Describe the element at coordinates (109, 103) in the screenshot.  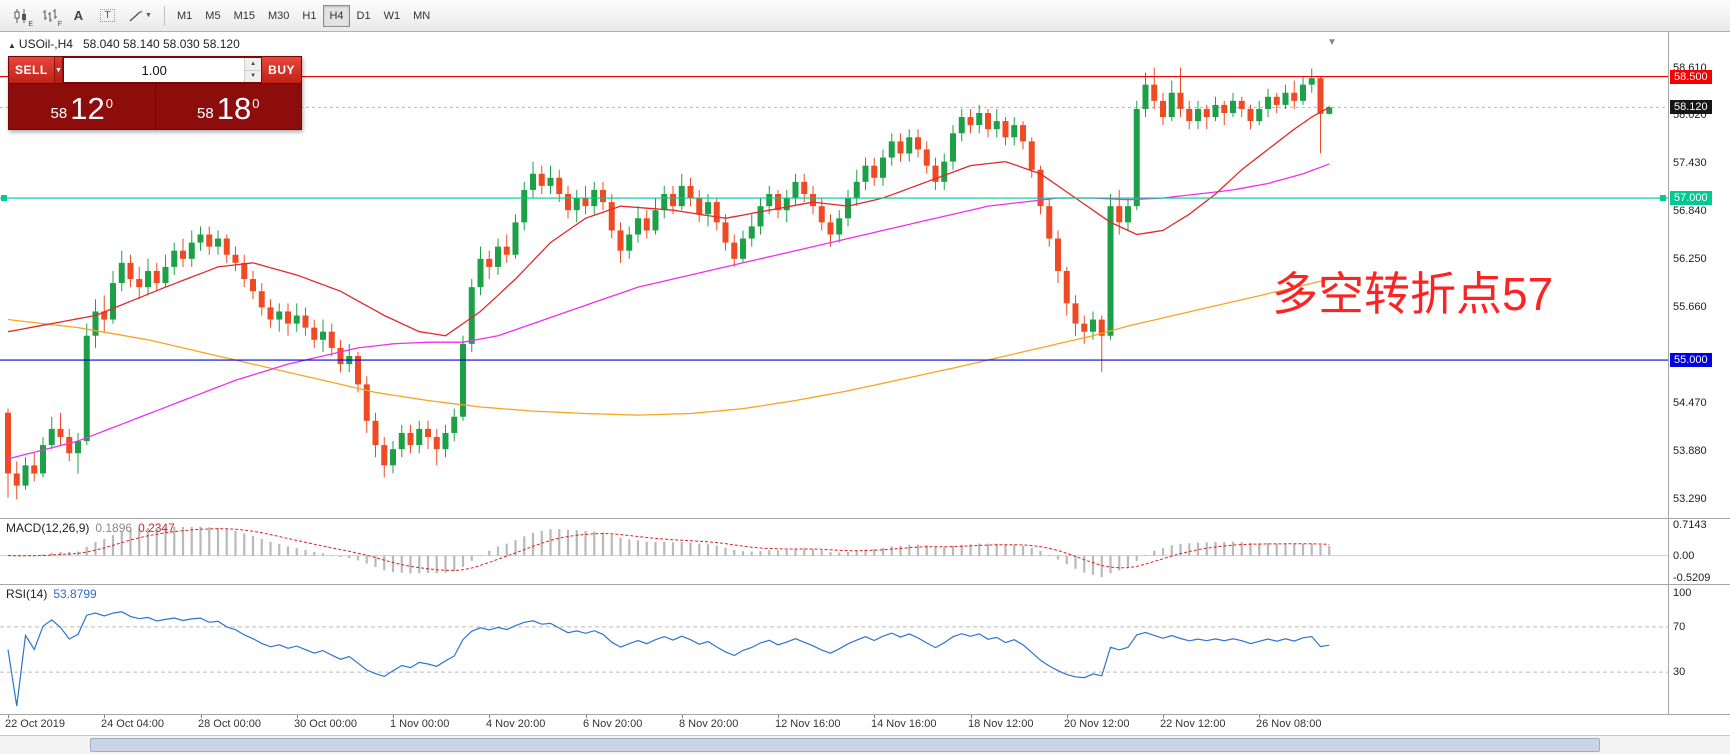
I see `bid-frac: 0` at that location.